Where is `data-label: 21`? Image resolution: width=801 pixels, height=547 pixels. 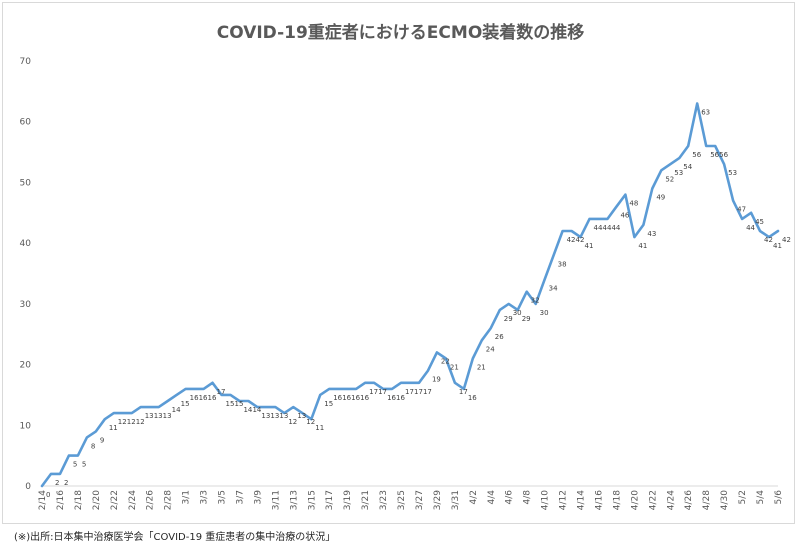 data-label: 21 is located at coordinates (481, 368).